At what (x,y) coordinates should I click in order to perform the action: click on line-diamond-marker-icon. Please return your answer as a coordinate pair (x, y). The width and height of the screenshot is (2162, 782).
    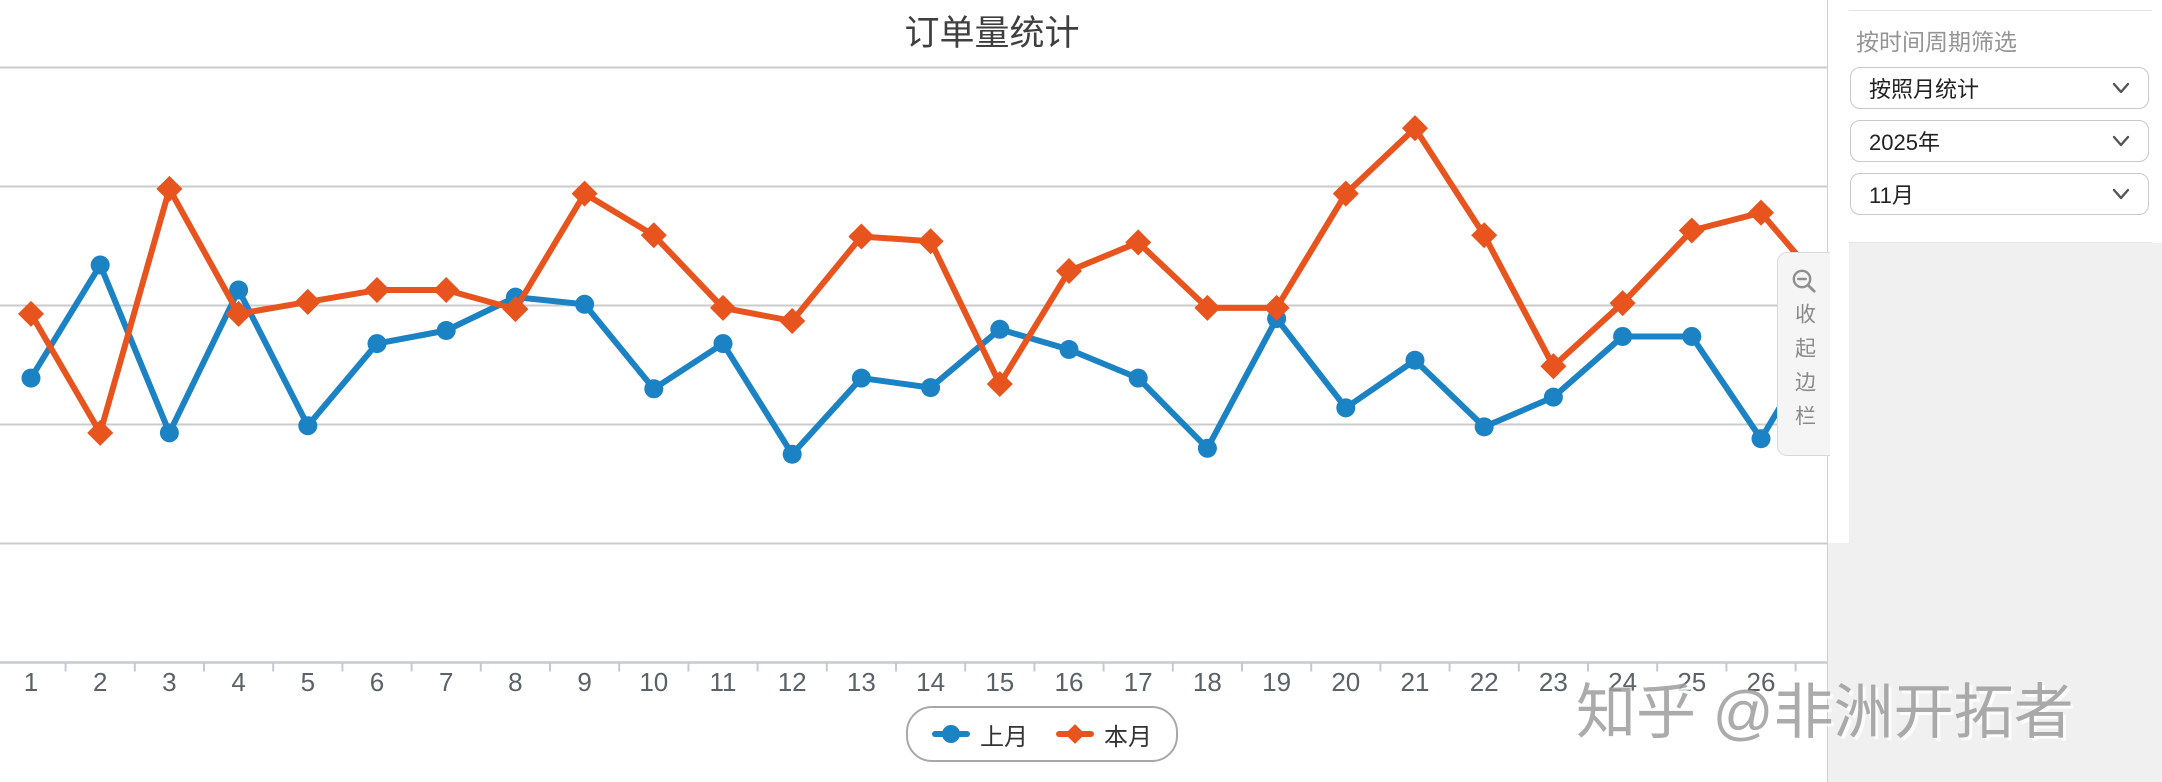
    Looking at the image, I should click on (1075, 734).